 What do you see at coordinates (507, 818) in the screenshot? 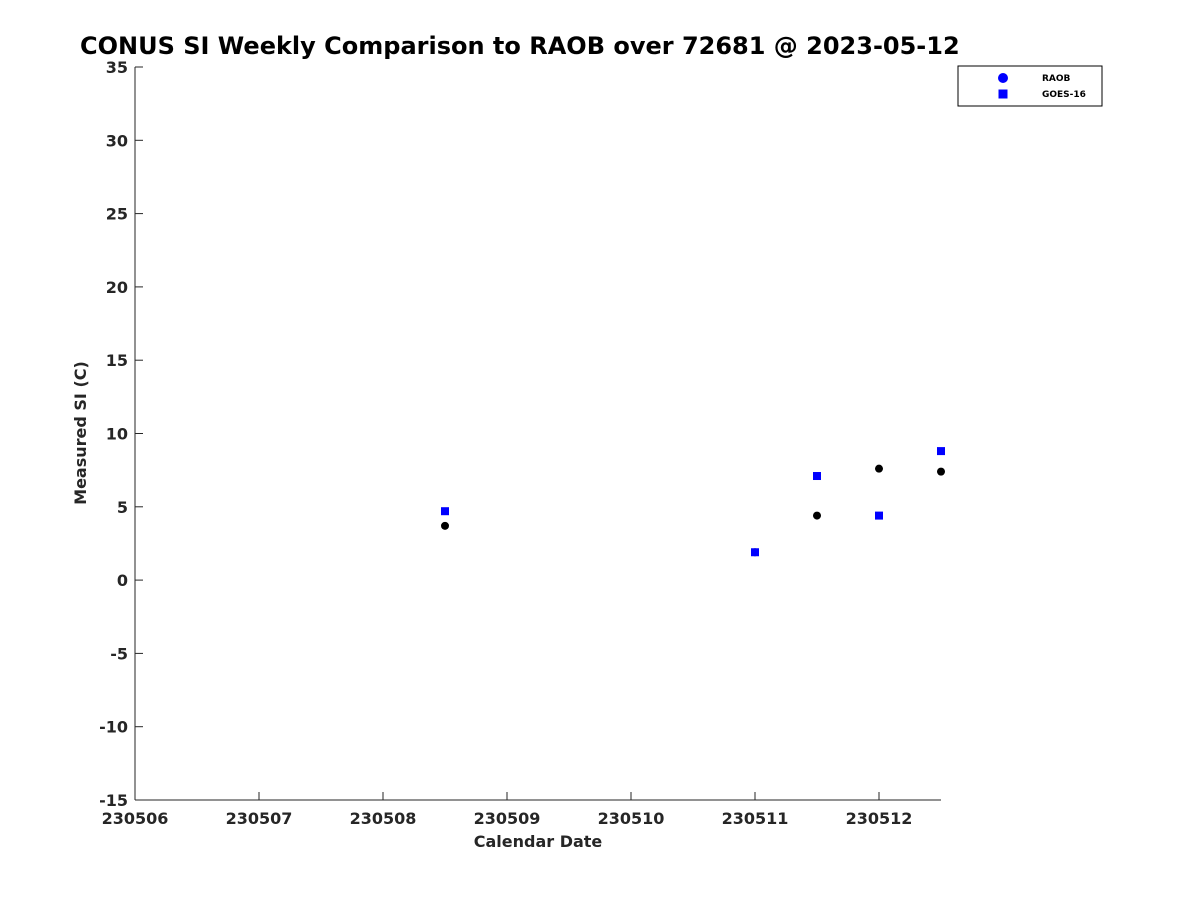
I see `x-tick-label: 230509` at bounding box center [507, 818].